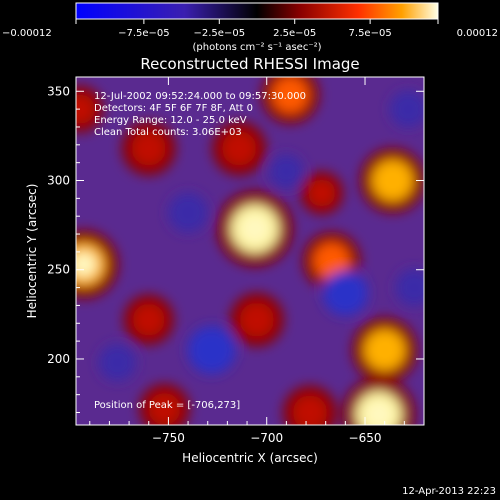  I want to click on annotation-line: Energy Range: 12.0 - 25.0 keV, so click(170, 120).